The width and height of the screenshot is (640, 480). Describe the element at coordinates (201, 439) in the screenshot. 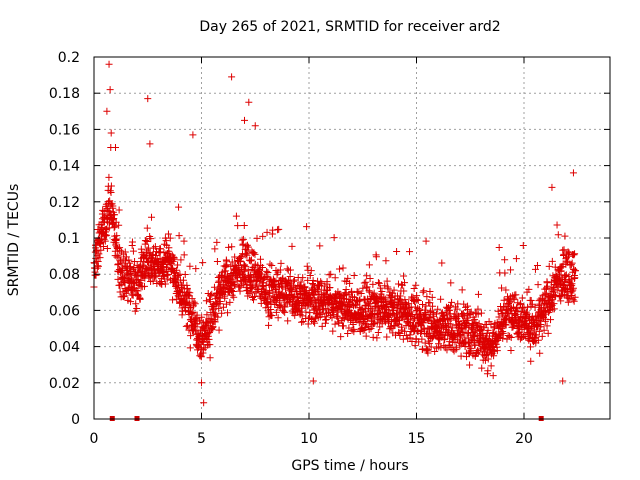

I see `x-tick-label: 5` at that location.